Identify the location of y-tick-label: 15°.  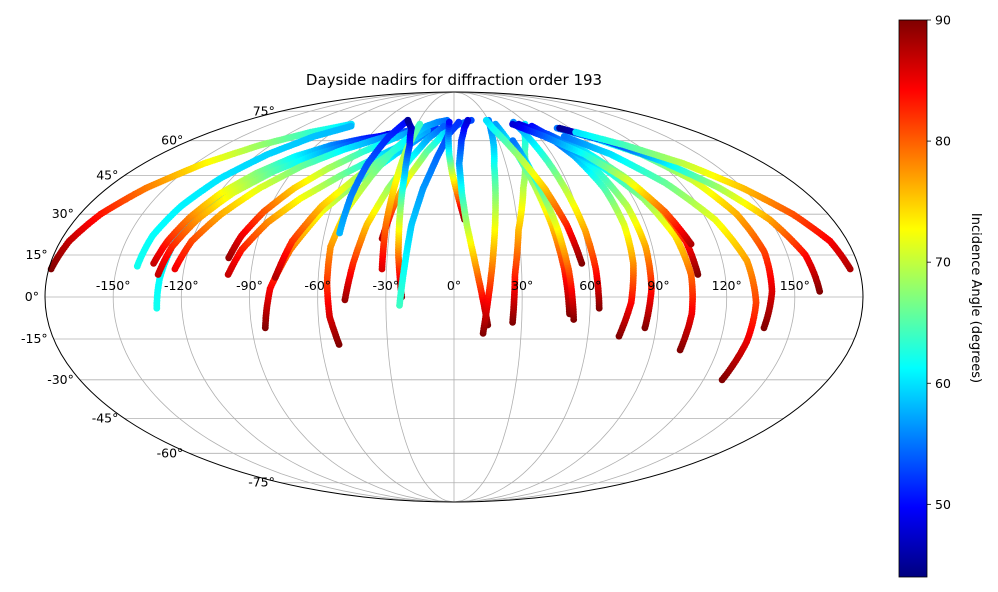
(37, 254).